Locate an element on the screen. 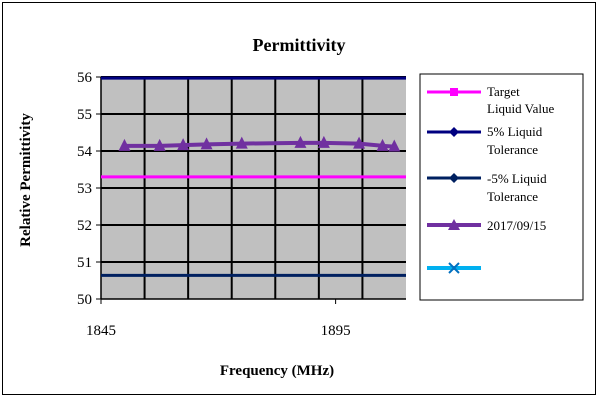 The width and height of the screenshot is (598, 399). y-tick-label: 51 is located at coordinates (84, 263).